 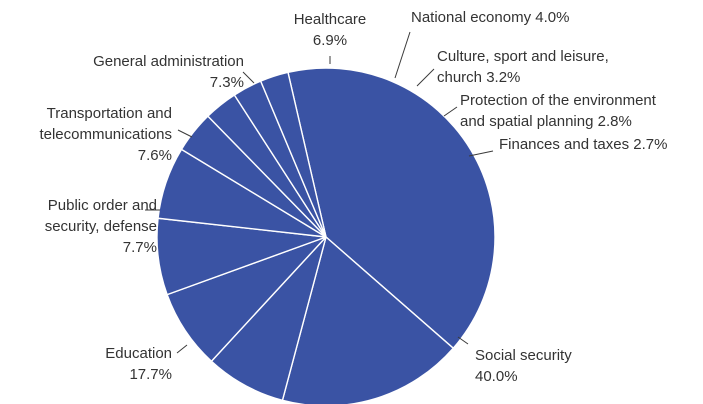 I want to click on slice-label-6-line-0: National economy 4.0%, so click(x=490, y=17).